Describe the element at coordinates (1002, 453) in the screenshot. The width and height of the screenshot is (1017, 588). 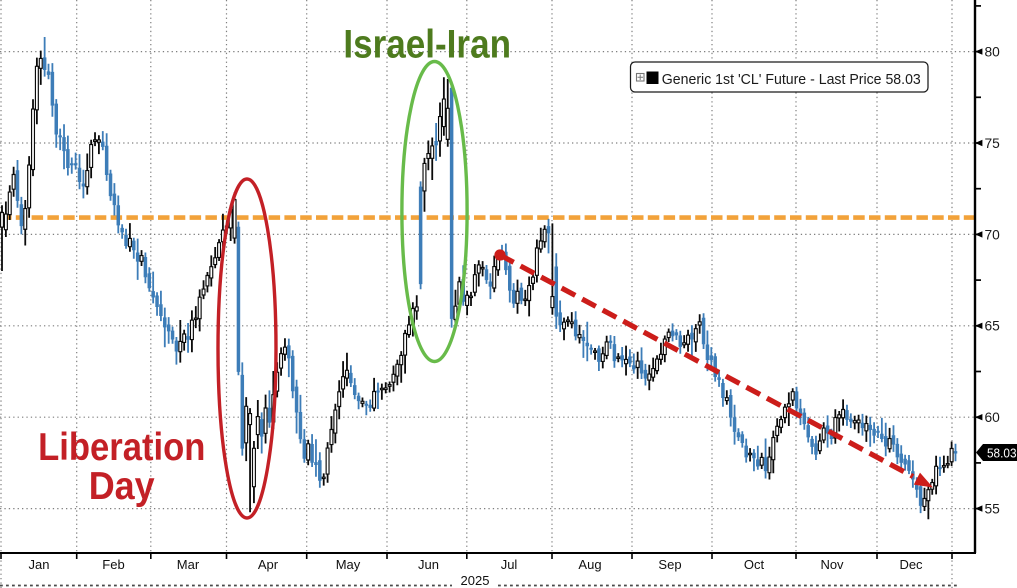
I see `svg-text: 58.03` at that location.